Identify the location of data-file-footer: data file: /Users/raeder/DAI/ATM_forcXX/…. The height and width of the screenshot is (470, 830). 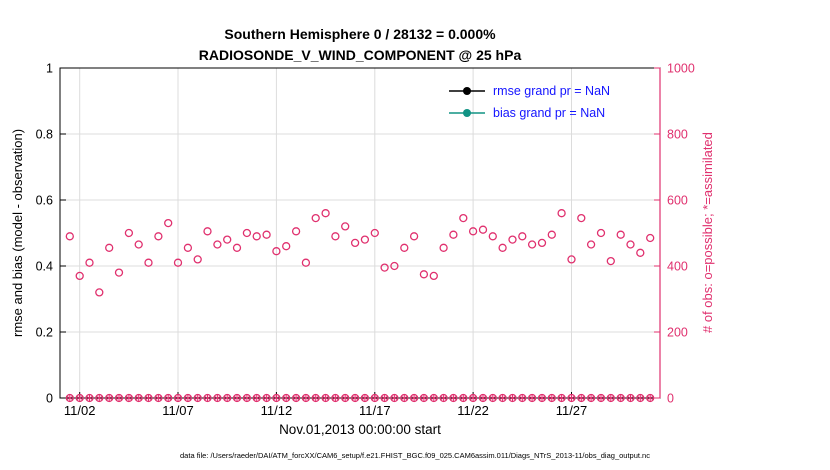
(415, 455).